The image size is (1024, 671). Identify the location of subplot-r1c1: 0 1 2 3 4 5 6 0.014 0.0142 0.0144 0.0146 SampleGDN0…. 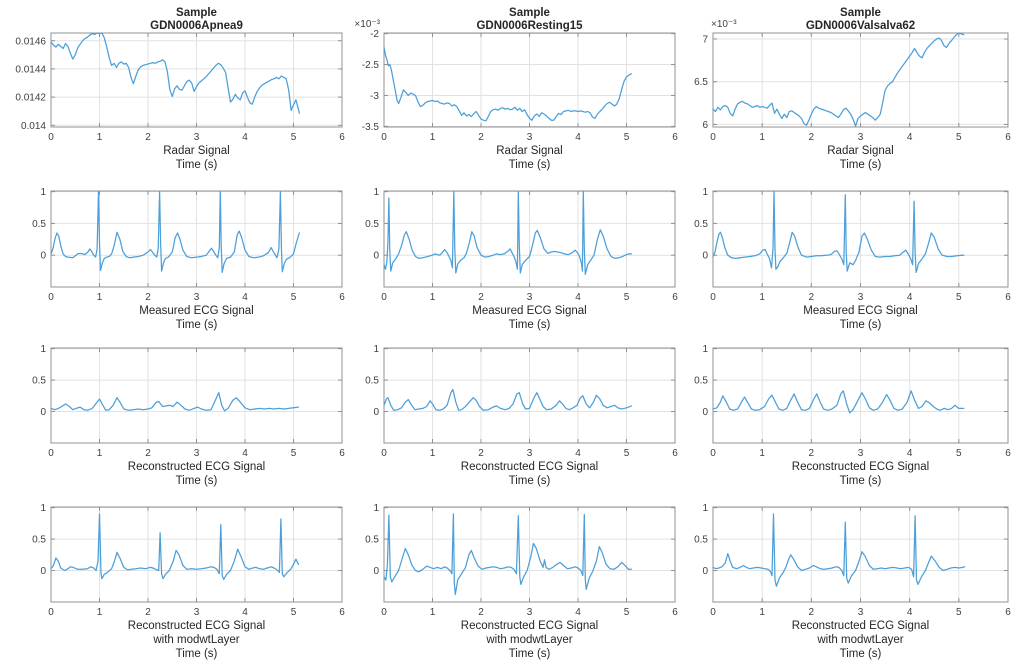
(180, 89).